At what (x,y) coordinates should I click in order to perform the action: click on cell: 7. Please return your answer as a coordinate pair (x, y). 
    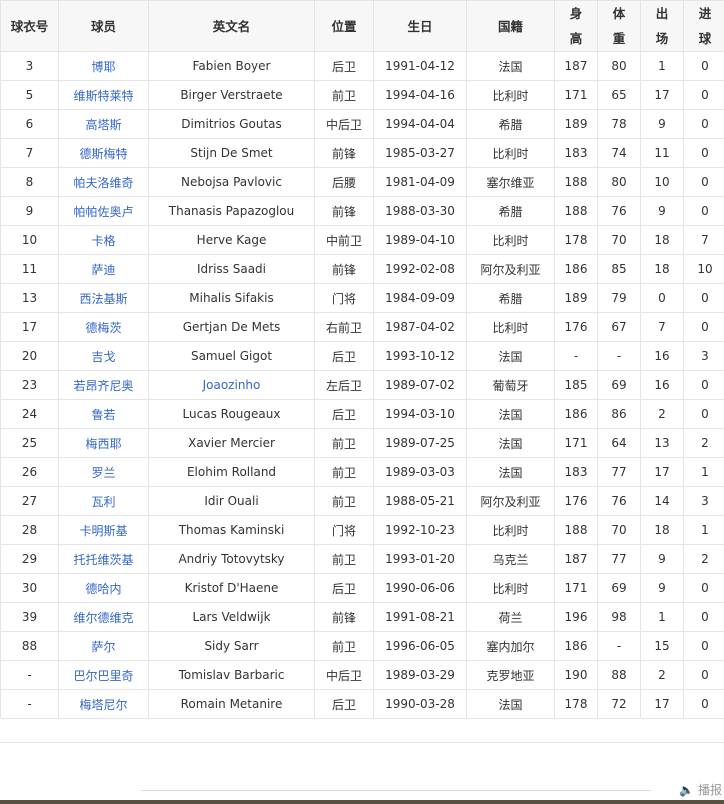
    Looking at the image, I should click on (703, 240).